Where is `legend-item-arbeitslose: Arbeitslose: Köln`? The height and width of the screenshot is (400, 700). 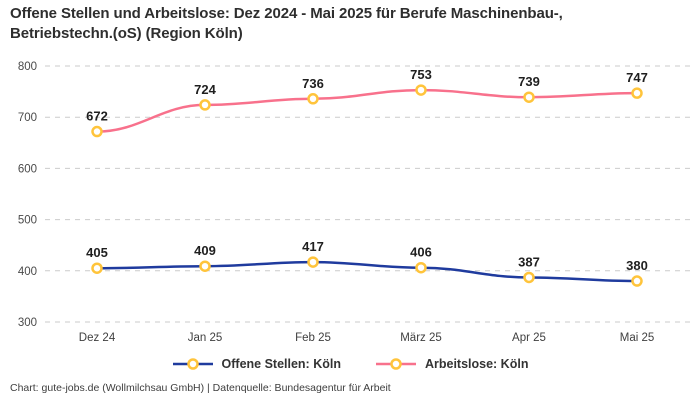 legend-item-arbeitslose: Arbeitslose: Köln is located at coordinates (452, 364).